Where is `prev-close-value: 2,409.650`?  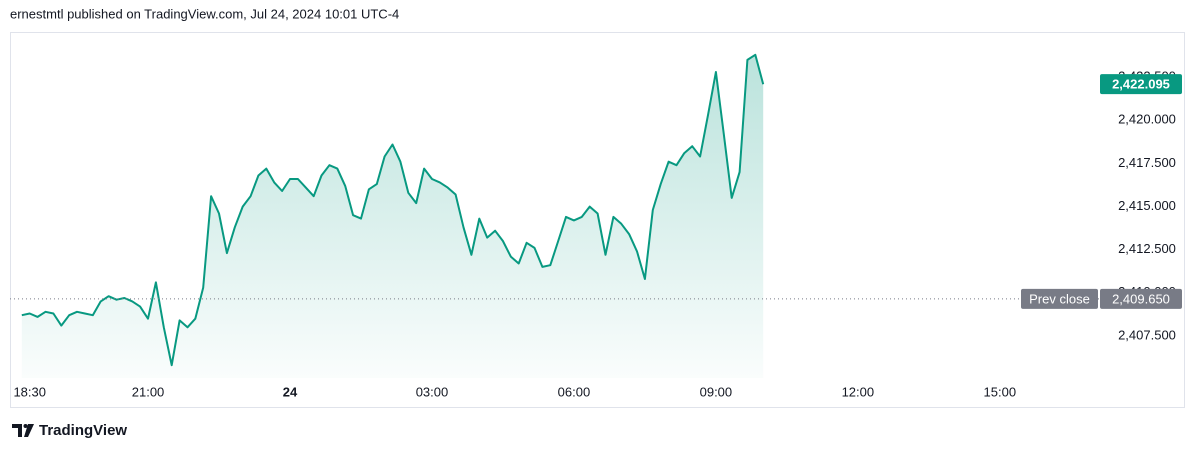 prev-close-value: 2,409.650 is located at coordinates (1141, 298).